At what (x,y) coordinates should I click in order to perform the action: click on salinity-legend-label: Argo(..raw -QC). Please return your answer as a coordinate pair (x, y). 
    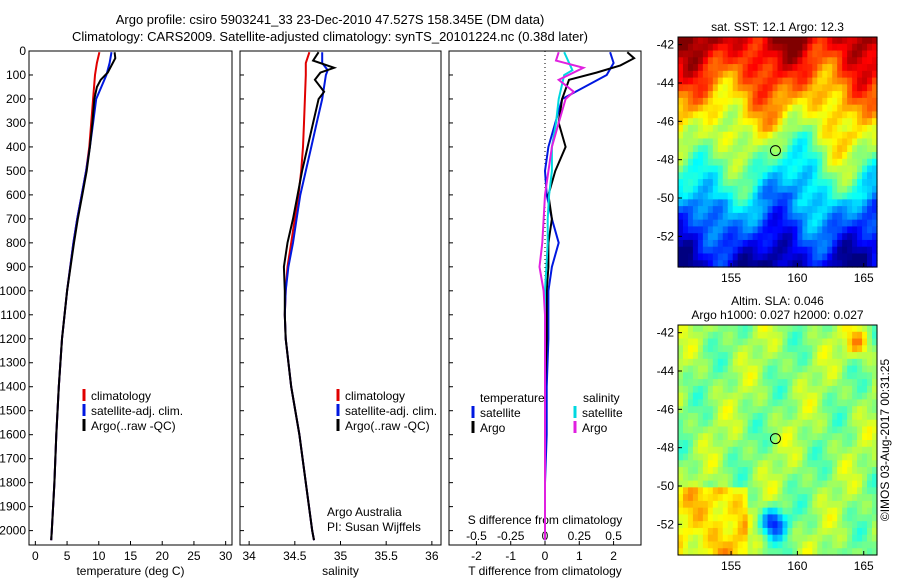
    Looking at the image, I should click on (387, 426).